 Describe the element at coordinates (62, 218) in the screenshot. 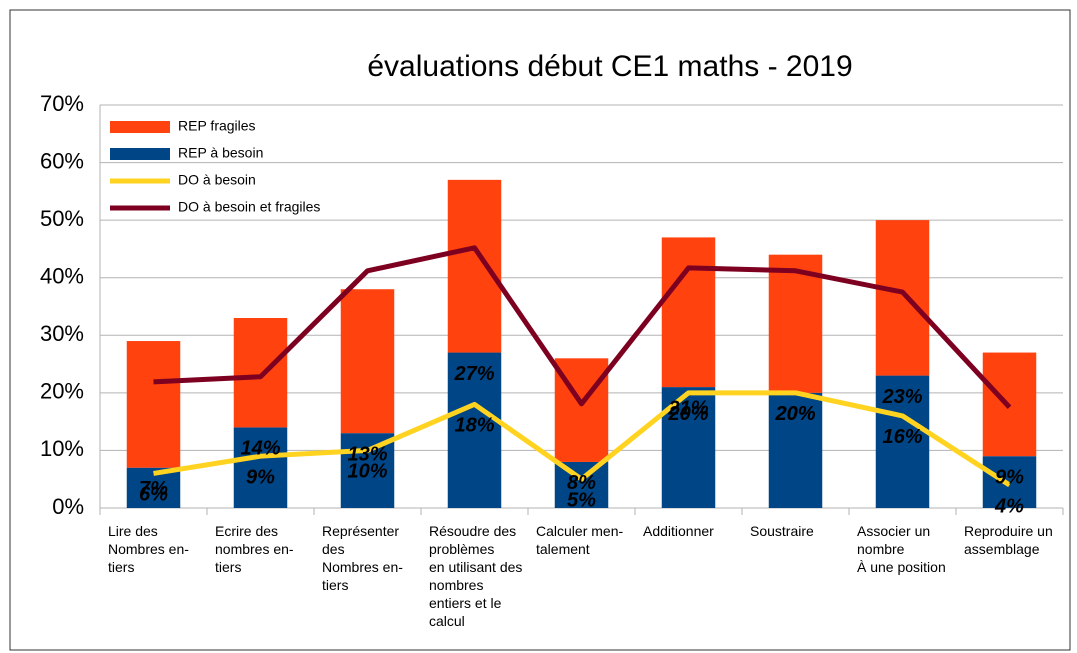

I see `y-tick-label: 50%` at that location.